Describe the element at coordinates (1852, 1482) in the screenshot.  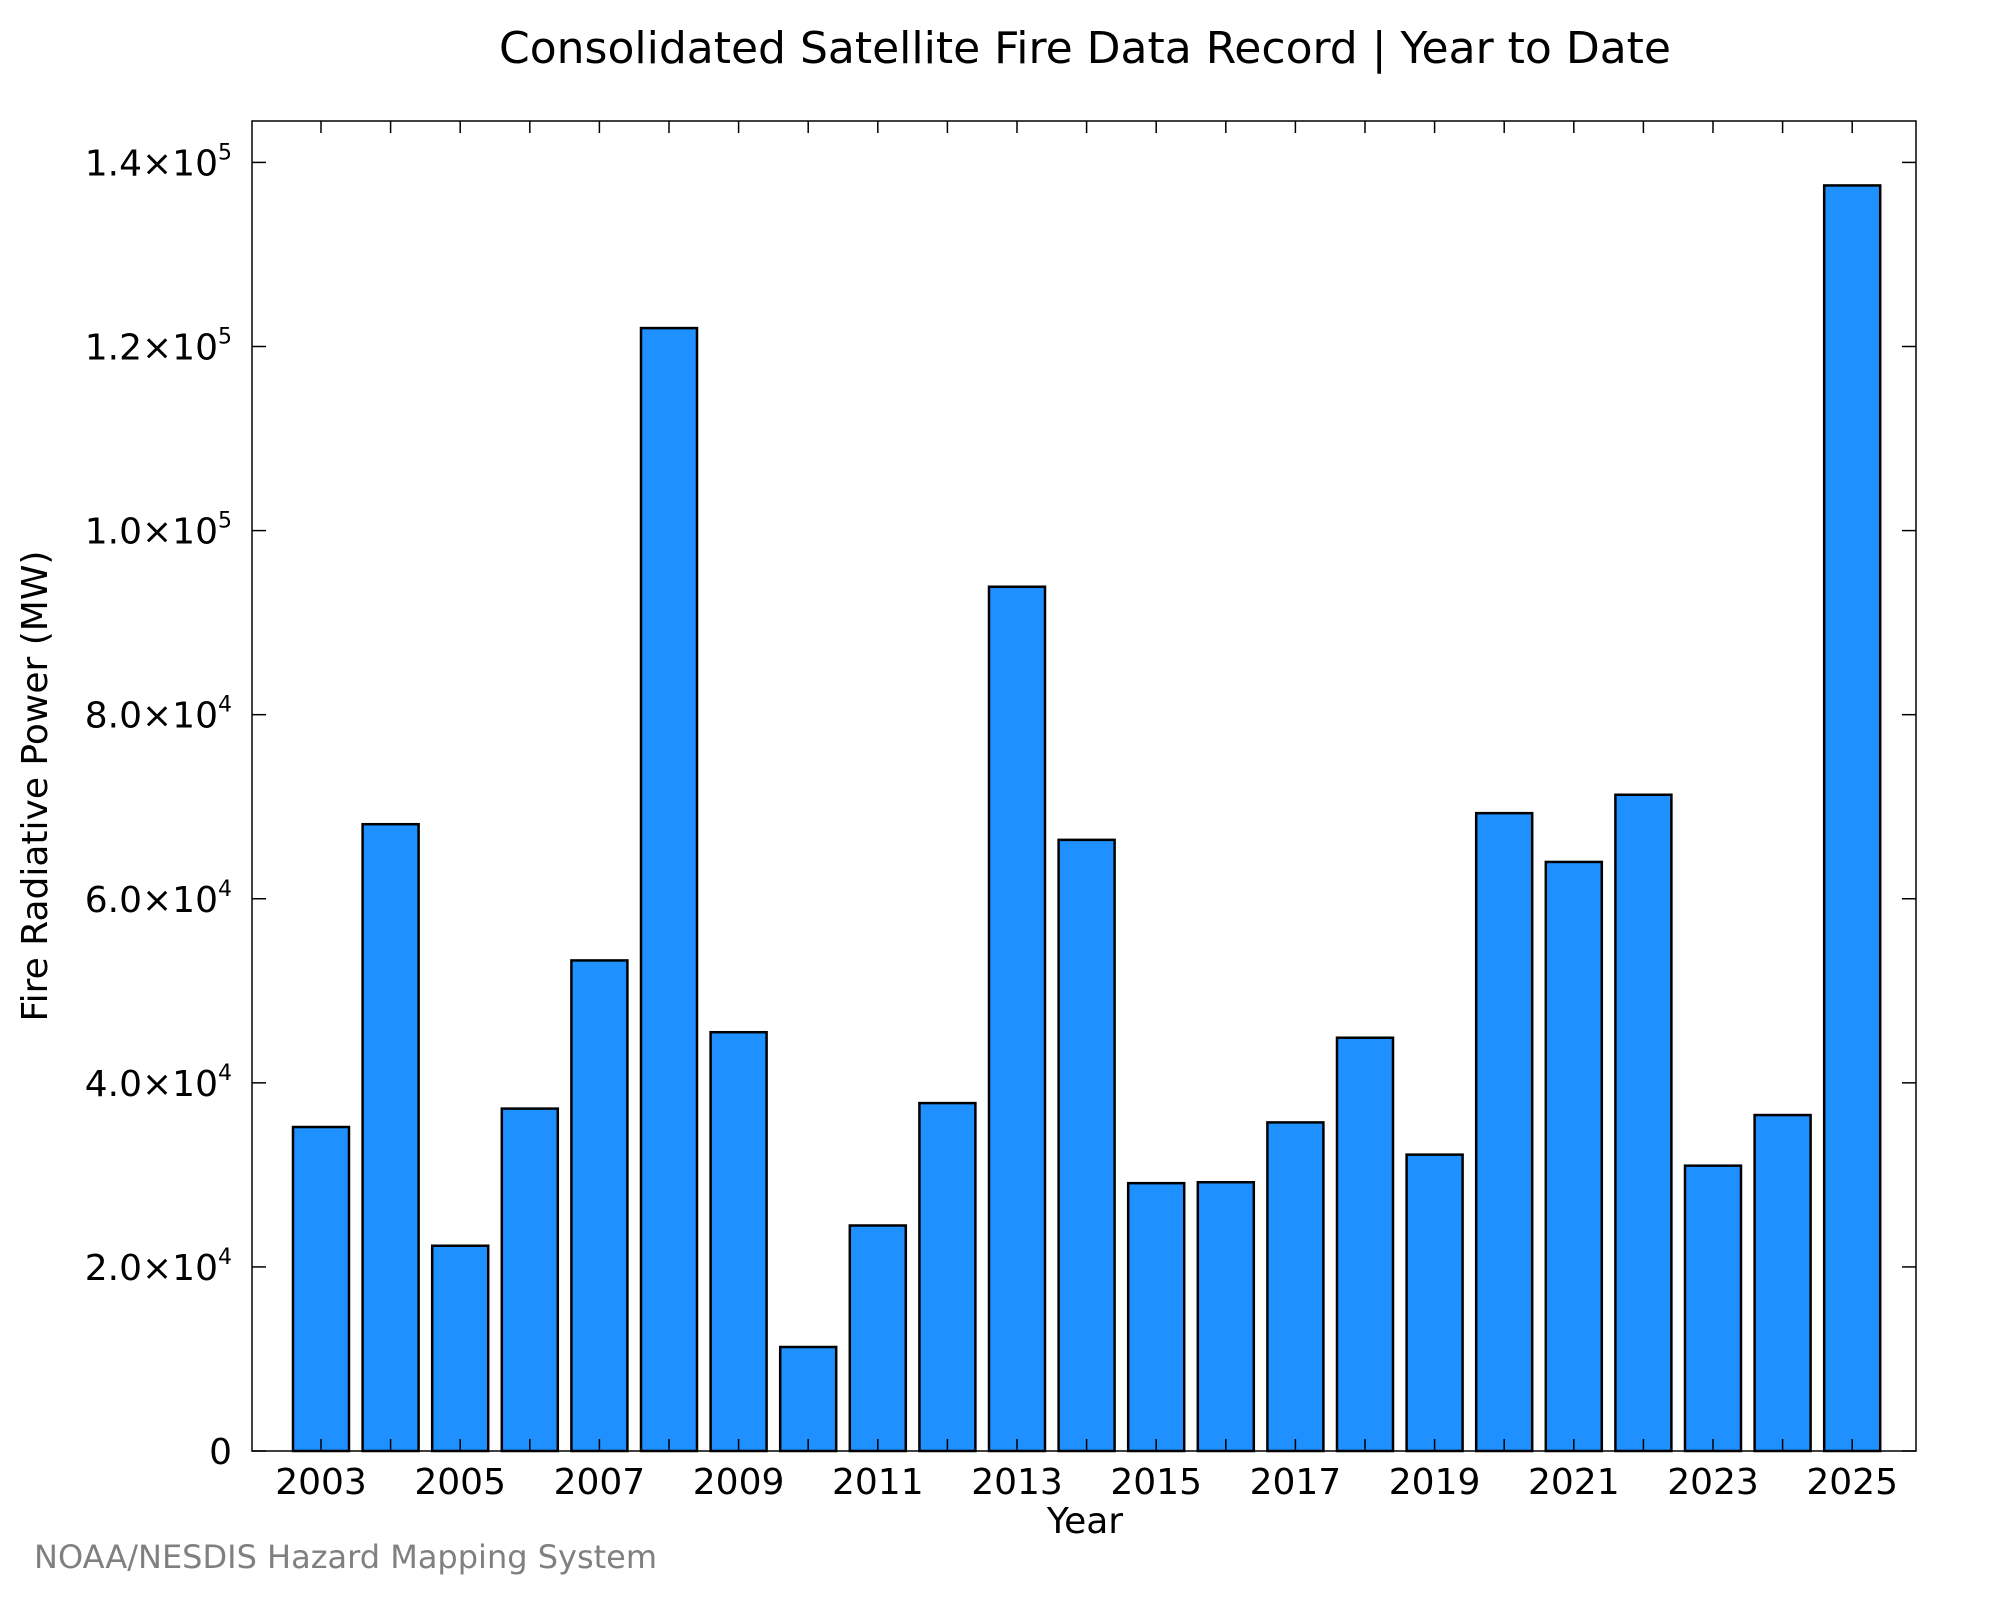
I see `x-tick-label: 2025` at that location.